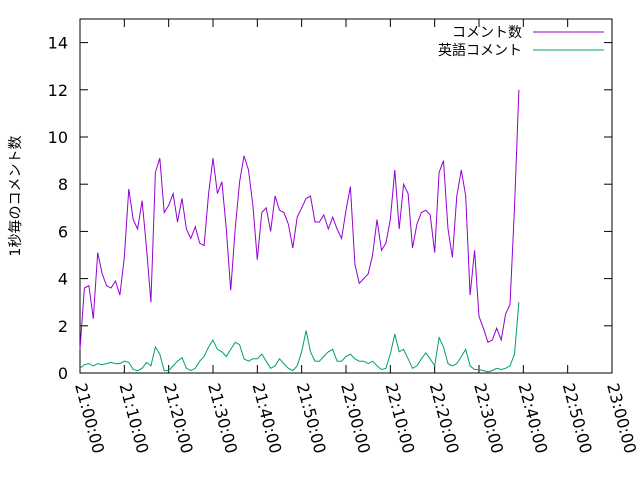 The width and height of the screenshot is (640, 480). What do you see at coordinates (63, 279) in the screenshot?
I see `y-tick-label: 4` at bounding box center [63, 279].